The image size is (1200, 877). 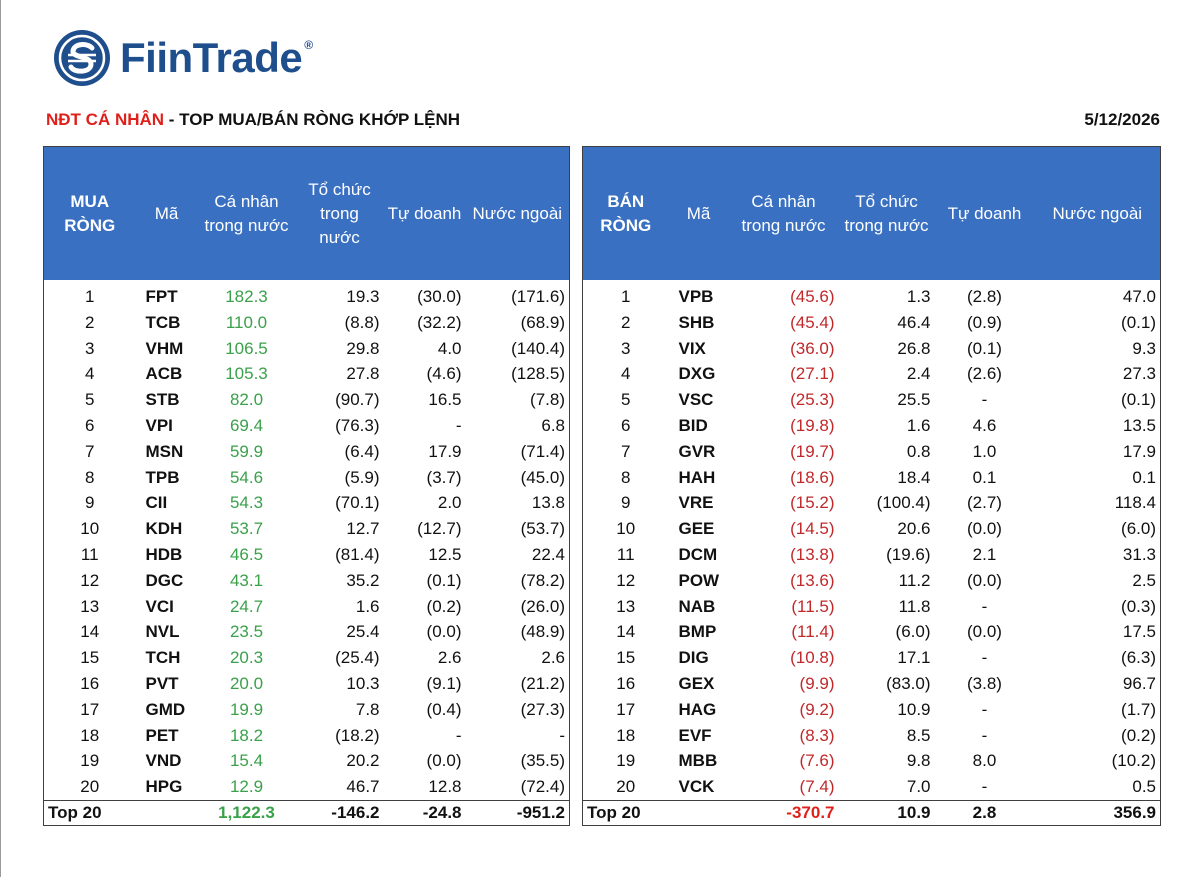 I want to click on institution-cell: (70.1), so click(x=357, y=503).